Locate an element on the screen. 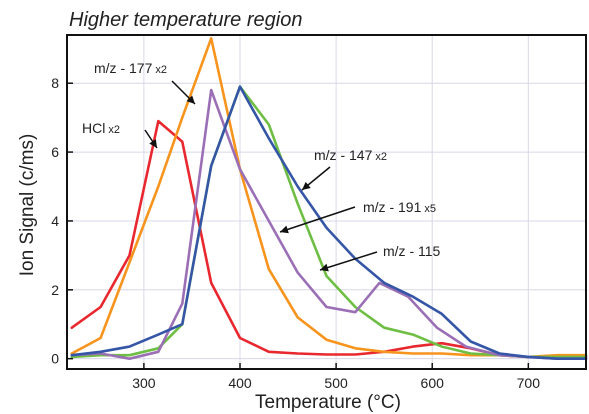  x-tick-label: 700 is located at coordinates (529, 383).